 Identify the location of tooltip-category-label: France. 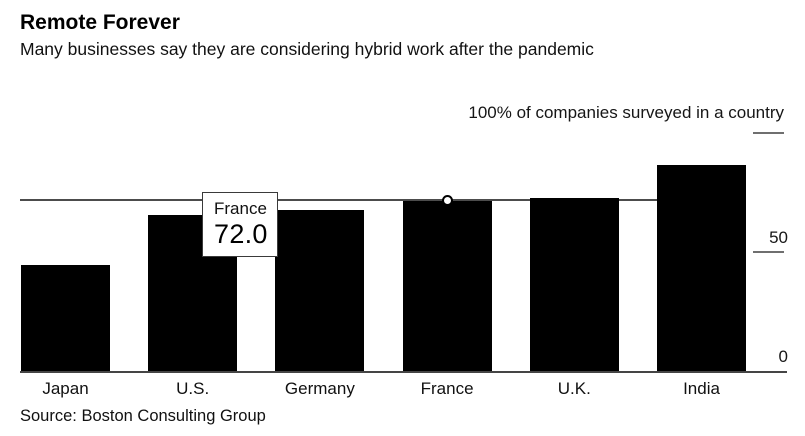
(240, 208).